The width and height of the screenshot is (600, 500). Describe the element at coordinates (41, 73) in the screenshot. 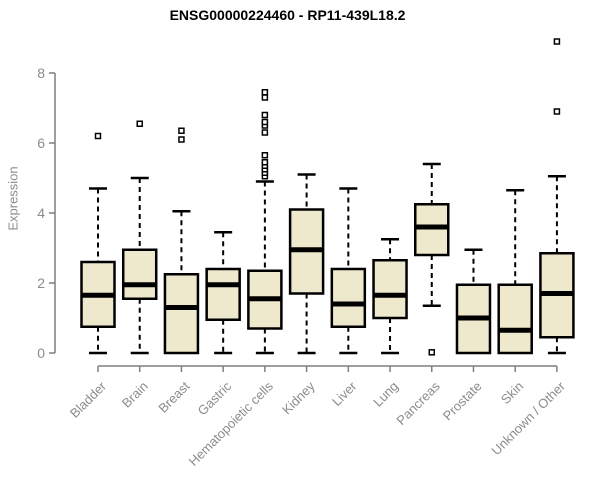

I see `y-tick-label: 8` at that location.